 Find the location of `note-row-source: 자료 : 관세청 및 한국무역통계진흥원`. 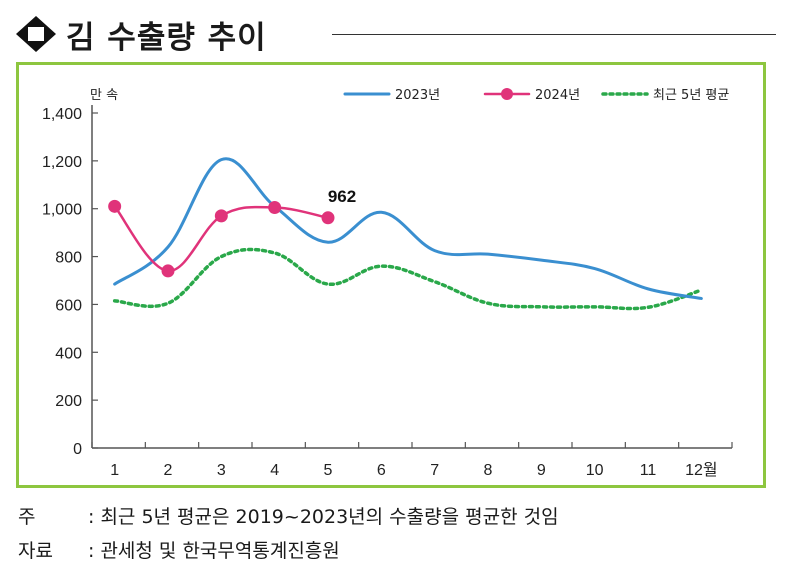

note-row-source: 자료 : 관세청 및 한국무역통계진흥원 is located at coordinates (288, 551).